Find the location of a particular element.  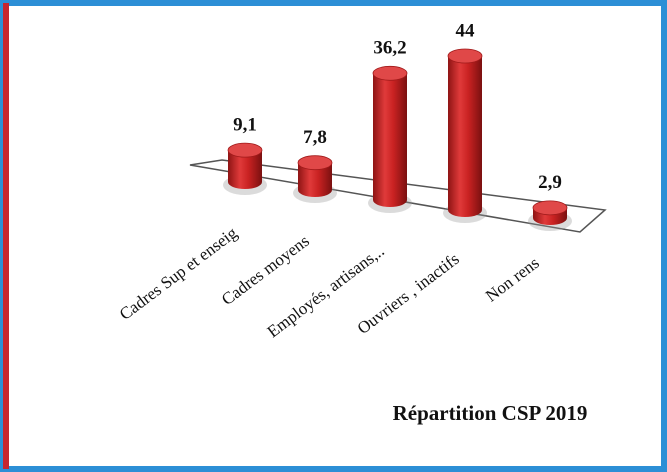

value-label: 36,2 is located at coordinates (389, 48).